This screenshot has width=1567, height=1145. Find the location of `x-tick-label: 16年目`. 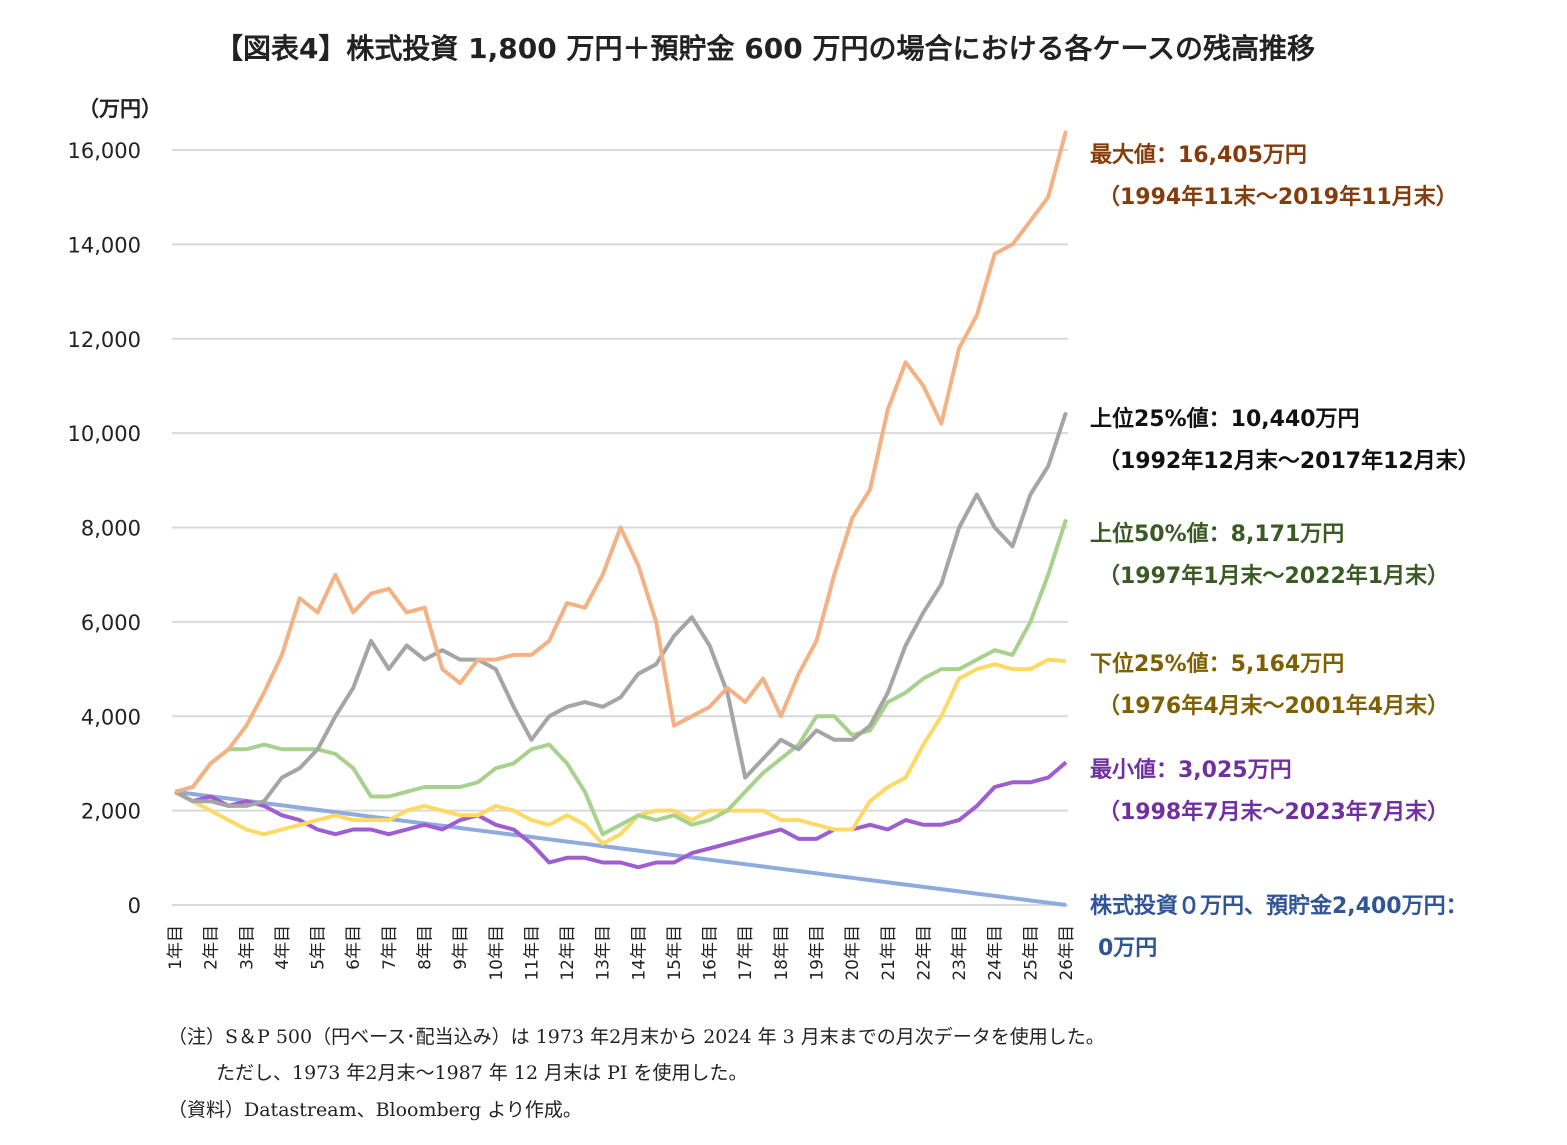

x-tick-label: 16年目 is located at coordinates (711, 953).